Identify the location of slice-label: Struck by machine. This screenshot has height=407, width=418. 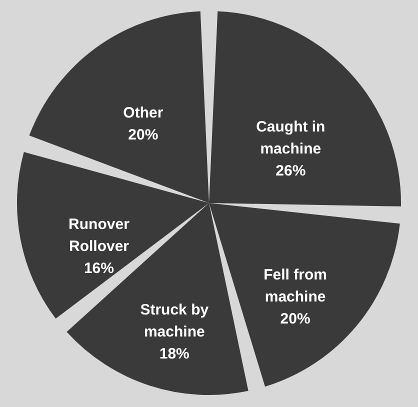
(175, 321).